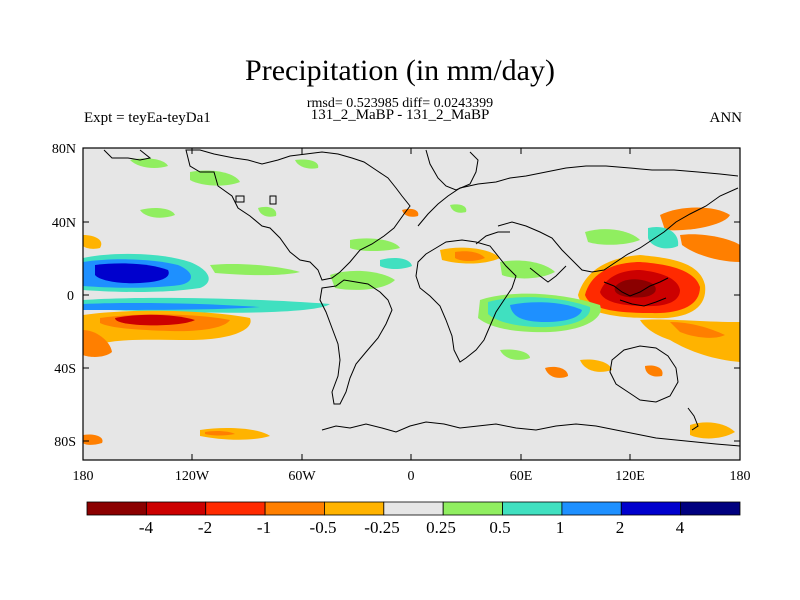 This screenshot has width=800, height=600. I want to click on lon-label-180w: 180, so click(83, 476).